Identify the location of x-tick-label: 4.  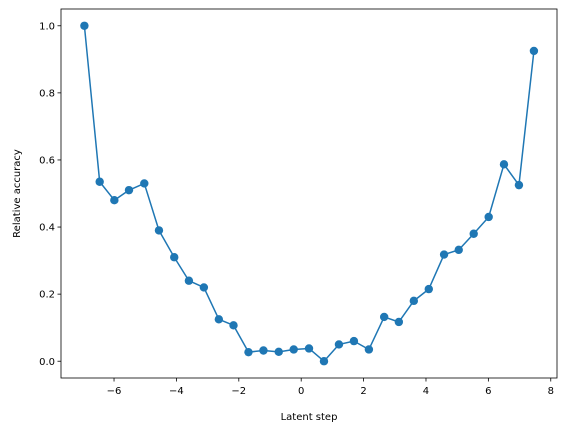
(426, 391).